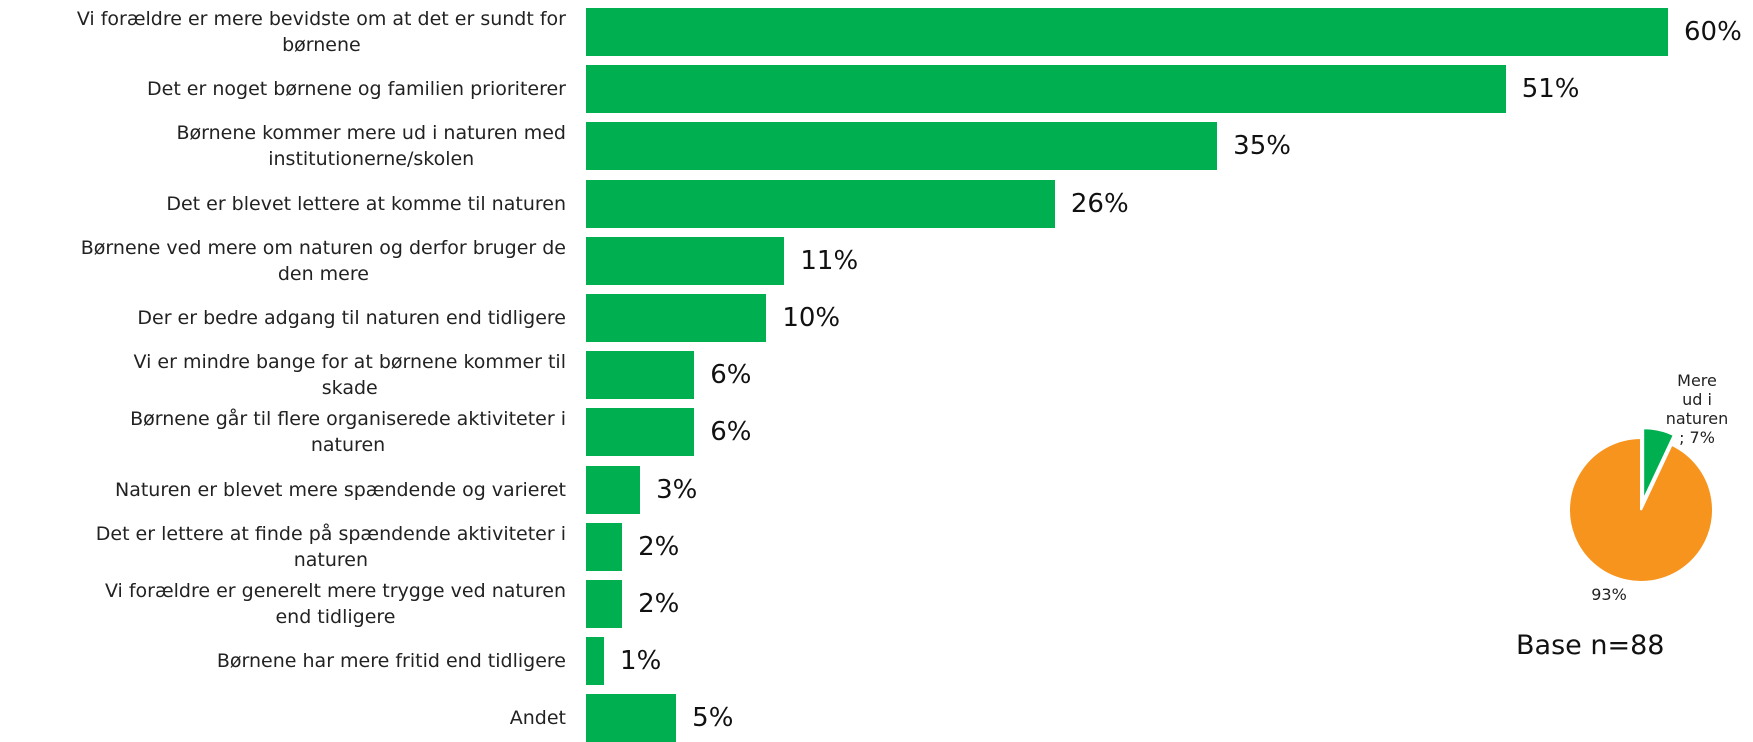  I want to click on category-label-text: Børnene har mere fritid end tidligere, so click(391, 661).